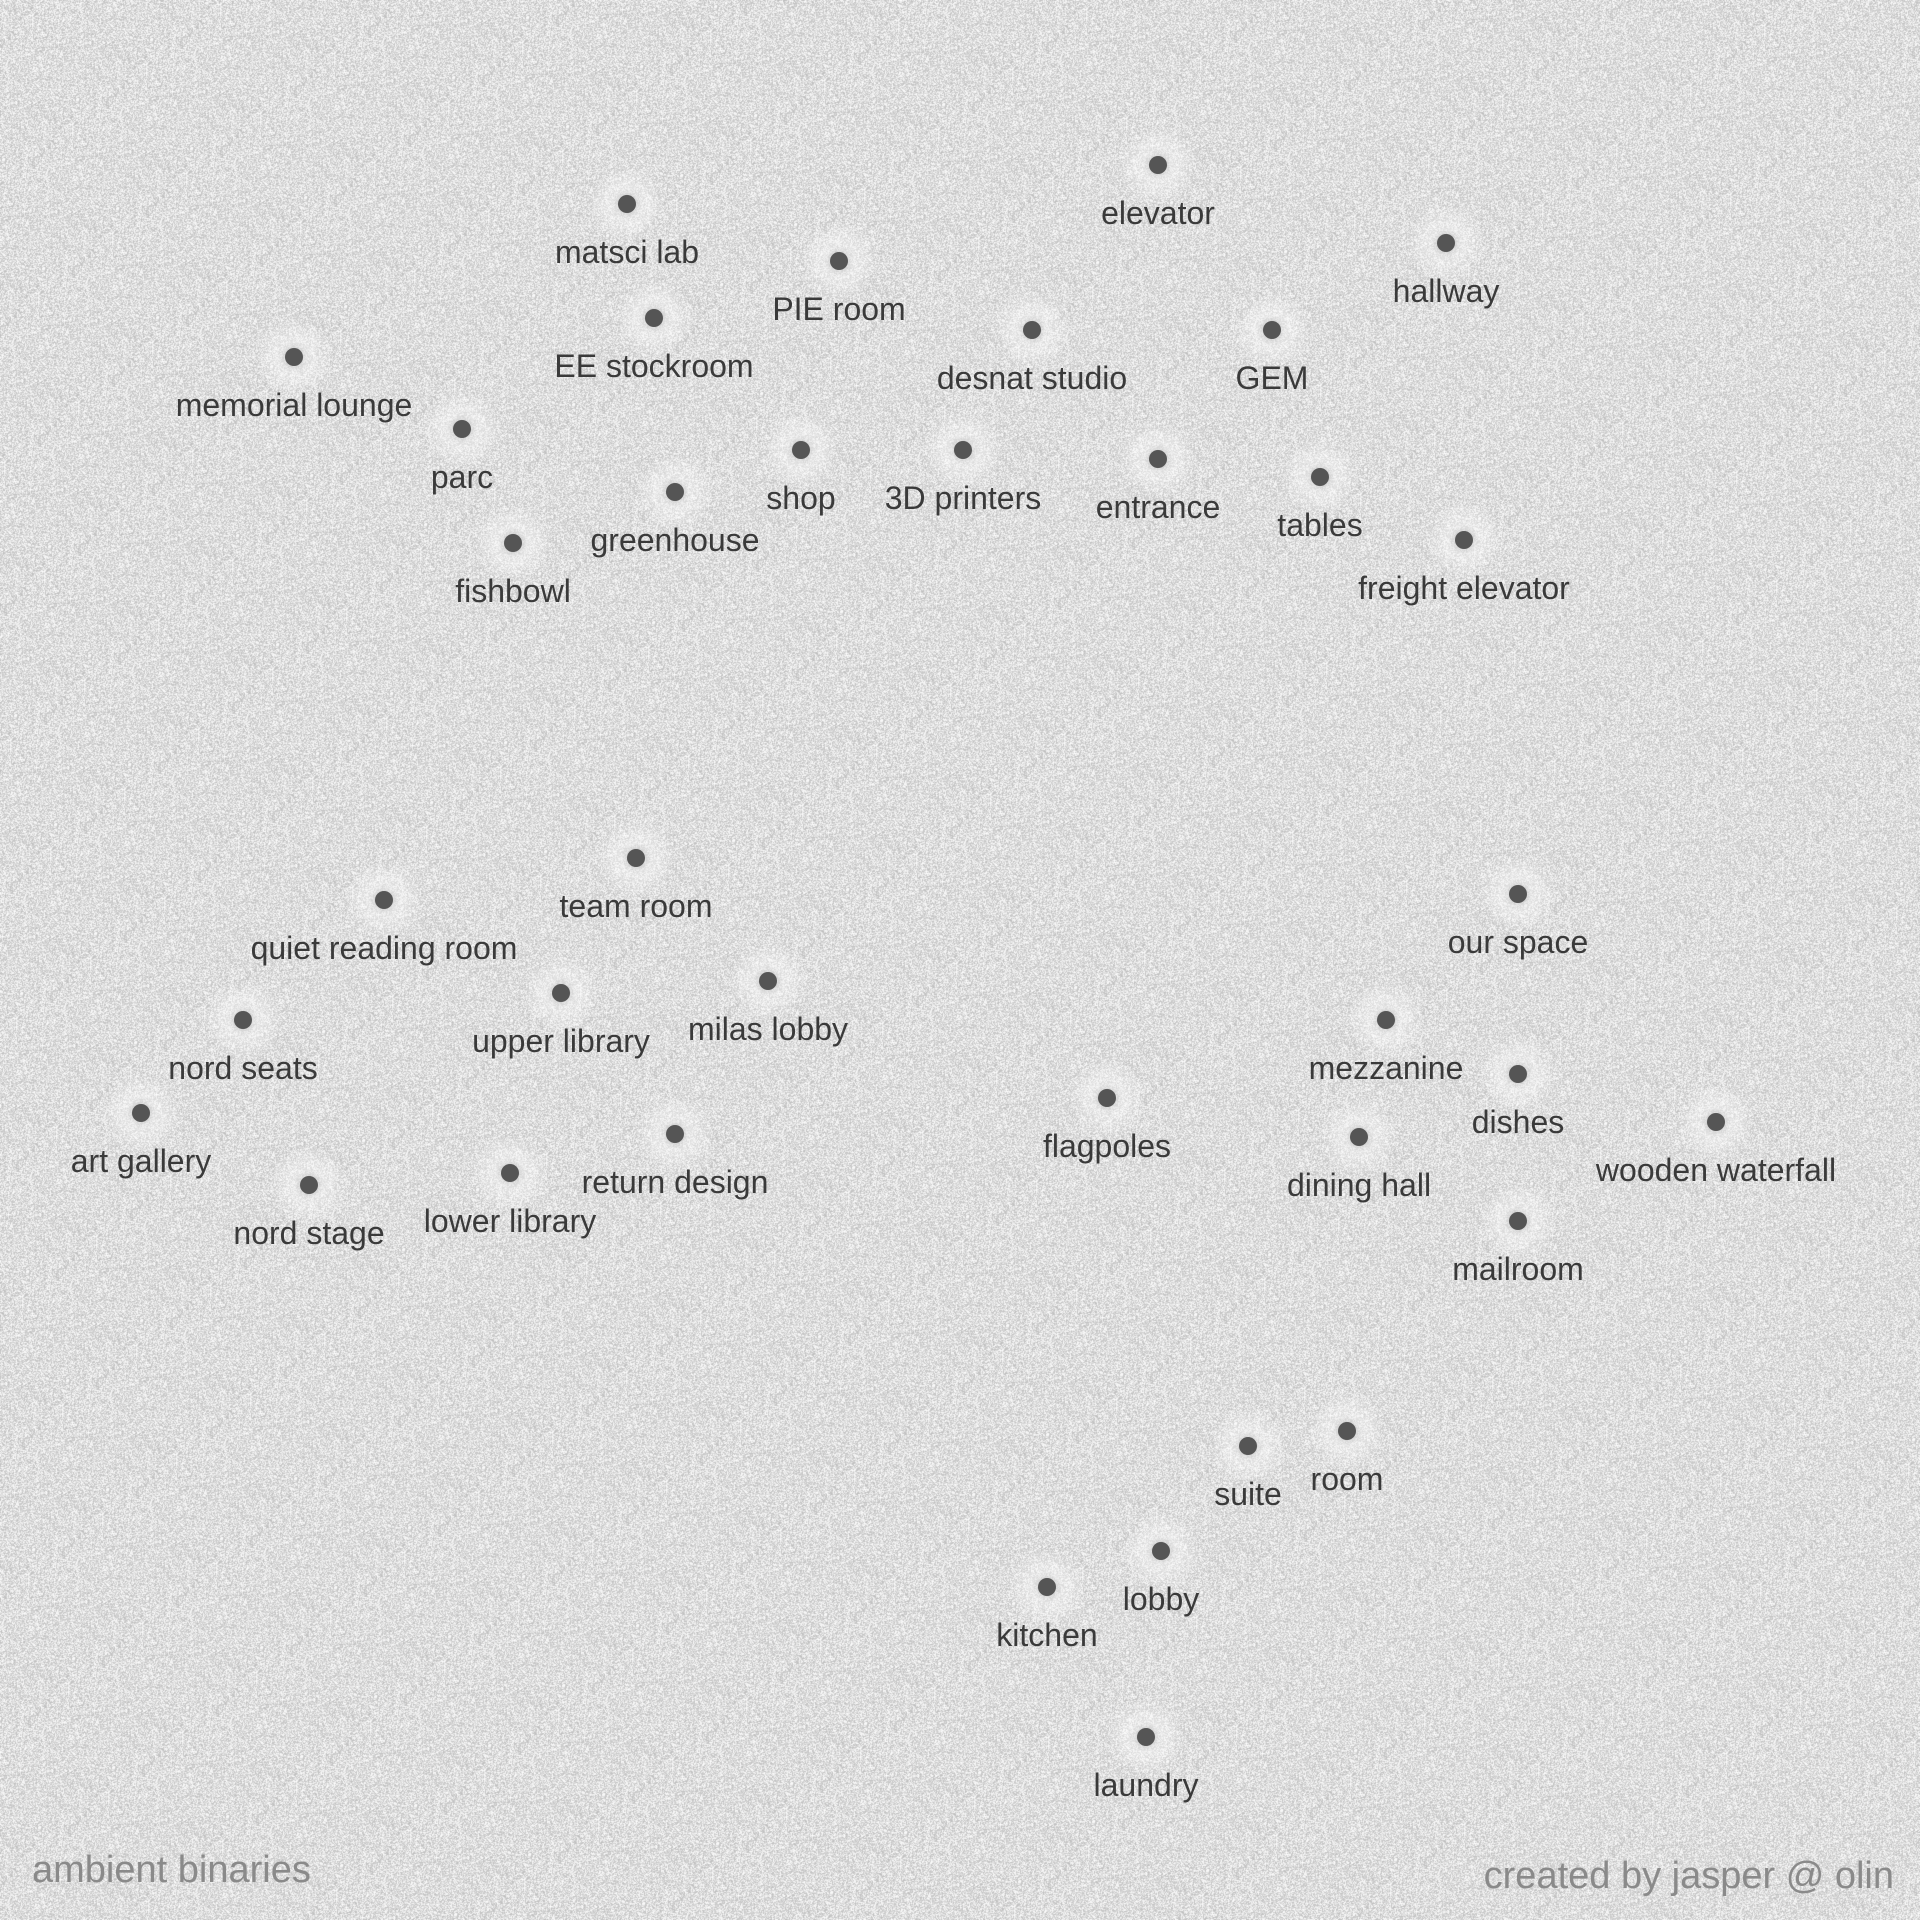 This screenshot has width=1920, height=1920. Describe the element at coordinates (294, 405) in the screenshot. I see `location-label: memorial lounge` at that location.